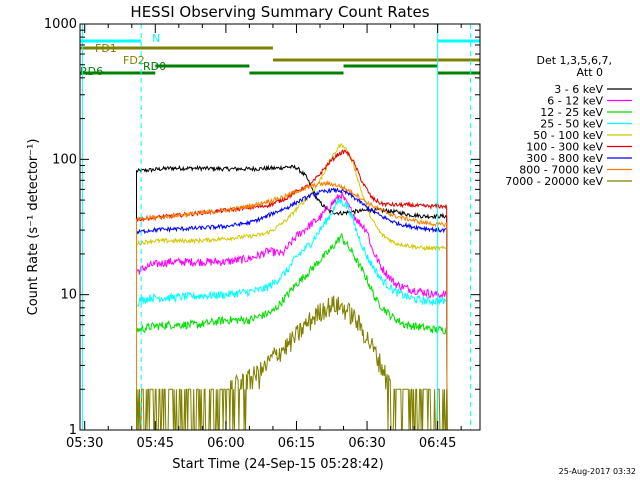 This screenshot has width=640, height=480. Describe the element at coordinates (575, 101) in the screenshot. I see `legend-label-6-12-kev: 6 - 12 keV` at that location.